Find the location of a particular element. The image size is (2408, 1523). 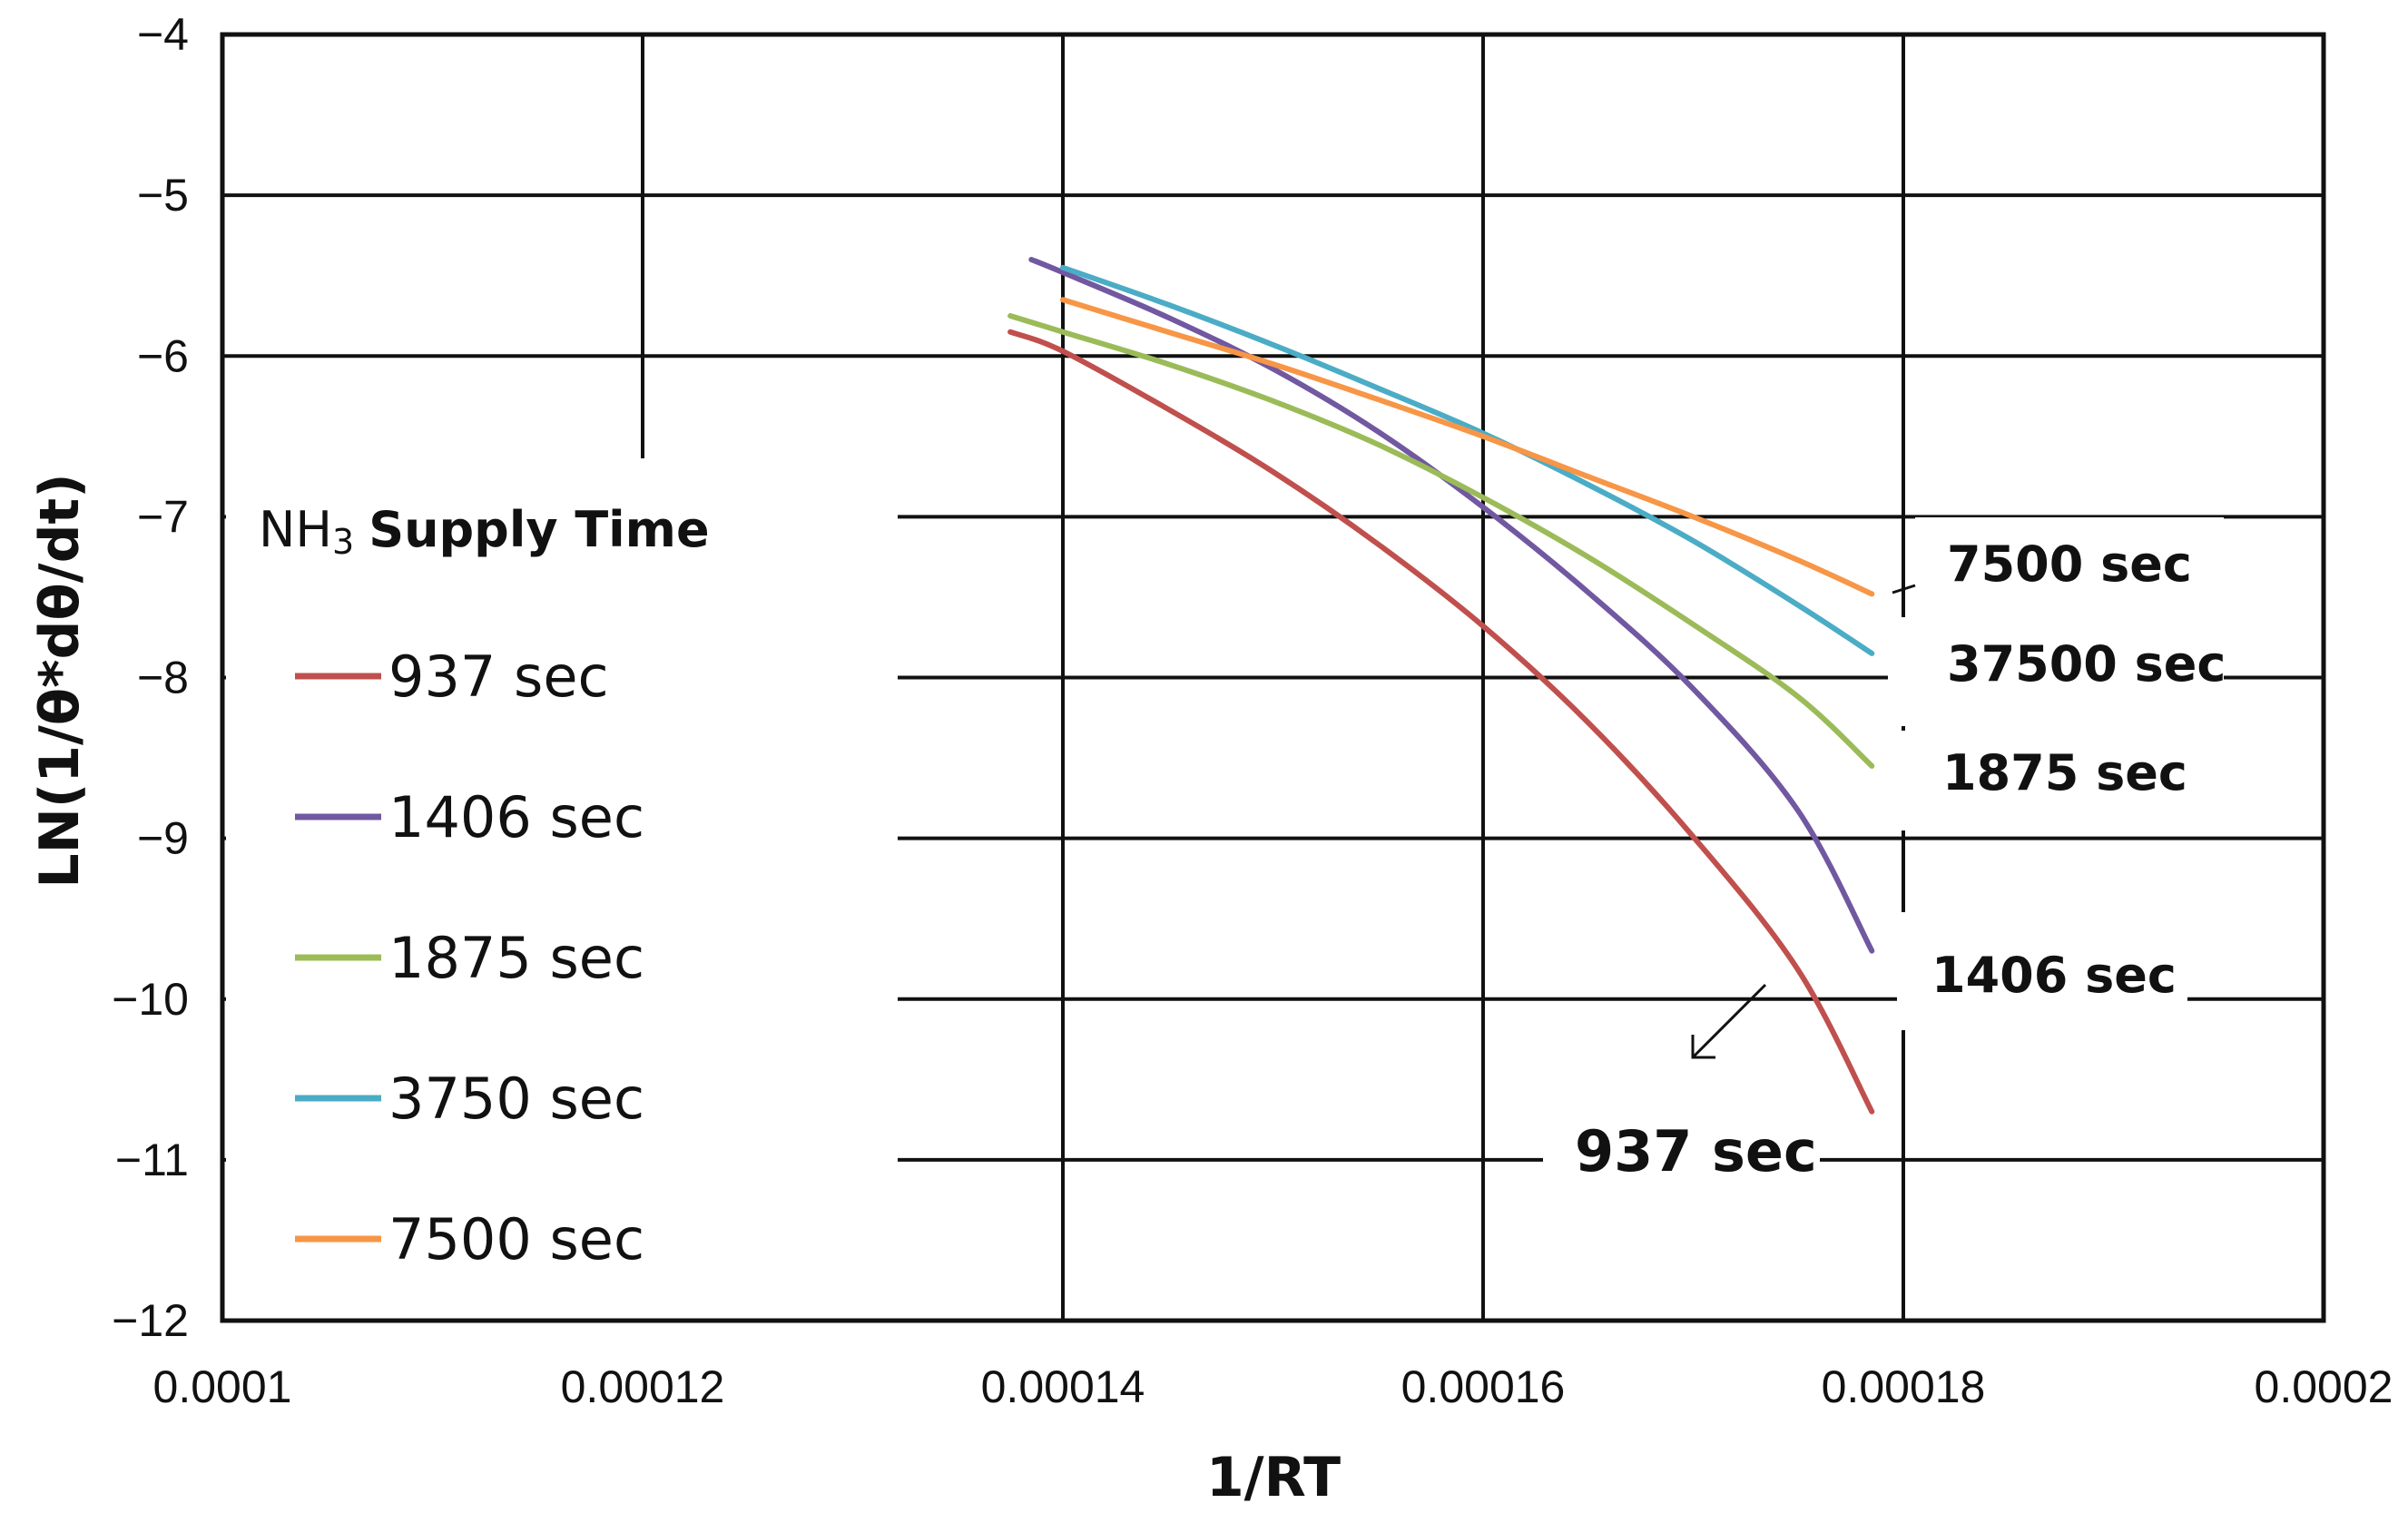

legend-title-rest: Supply Time is located at coordinates (539, 529).